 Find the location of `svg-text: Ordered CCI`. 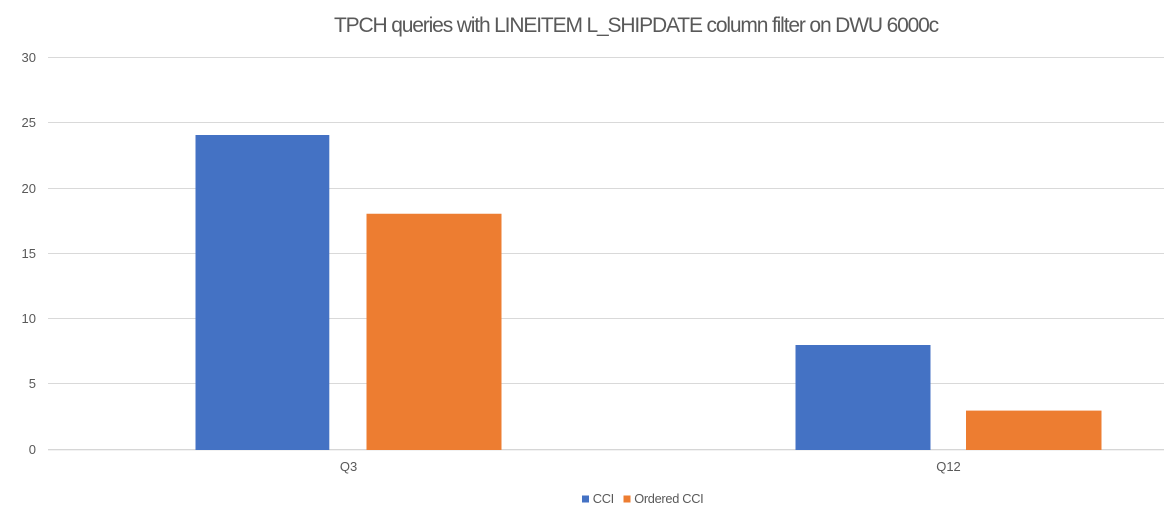

svg-text: Ordered CCI is located at coordinates (668, 498).